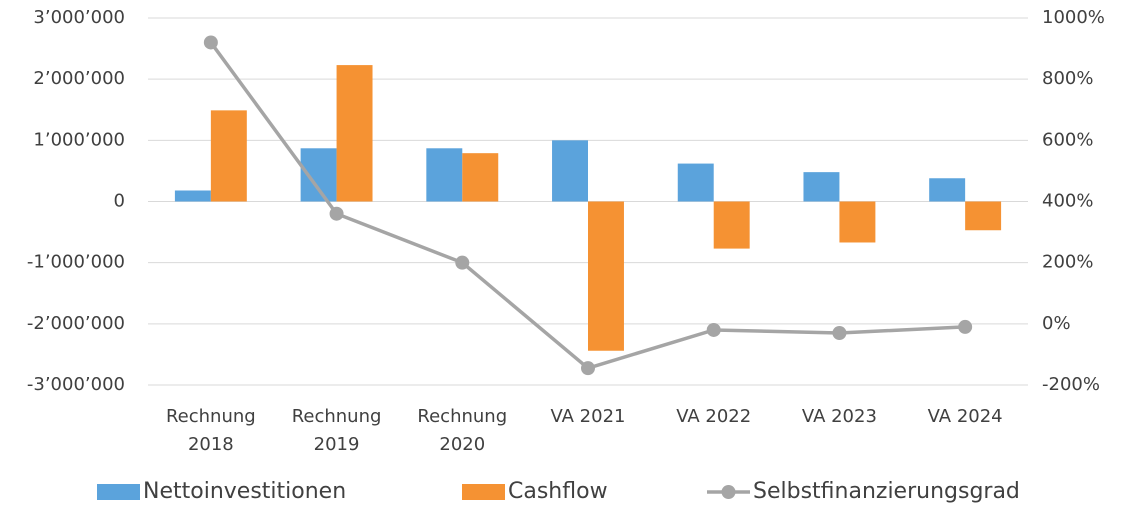  What do you see at coordinates (588, 416) in the screenshot?
I see `x-tick-label: VA 2021` at bounding box center [588, 416].